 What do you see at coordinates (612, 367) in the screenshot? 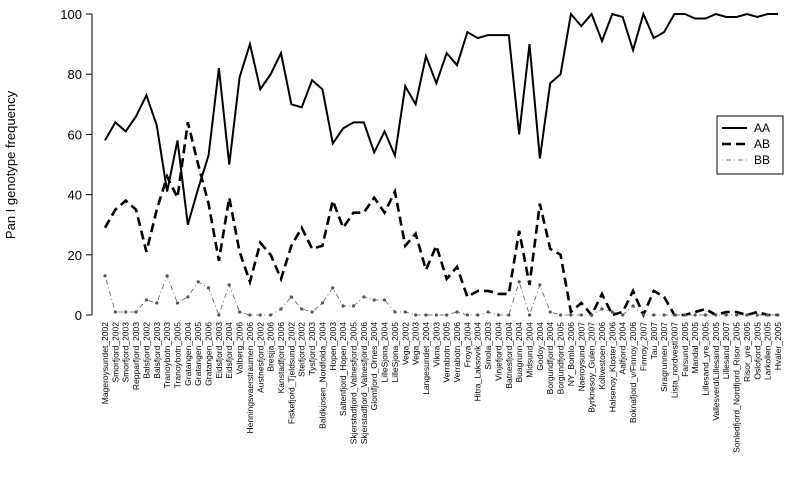
I see `x-tick-label: Halsenoy_Kloster_2006` at bounding box center [612, 367].